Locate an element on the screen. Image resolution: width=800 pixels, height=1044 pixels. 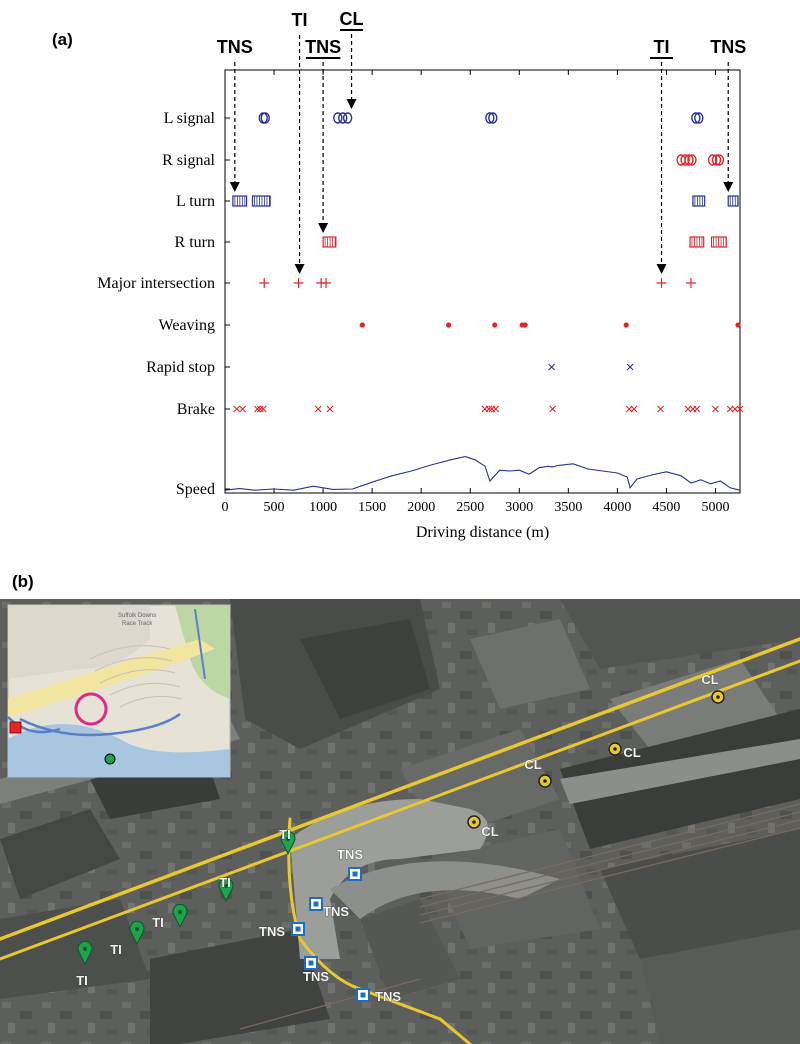
x-tick-label: 2000 is located at coordinates (421, 507).